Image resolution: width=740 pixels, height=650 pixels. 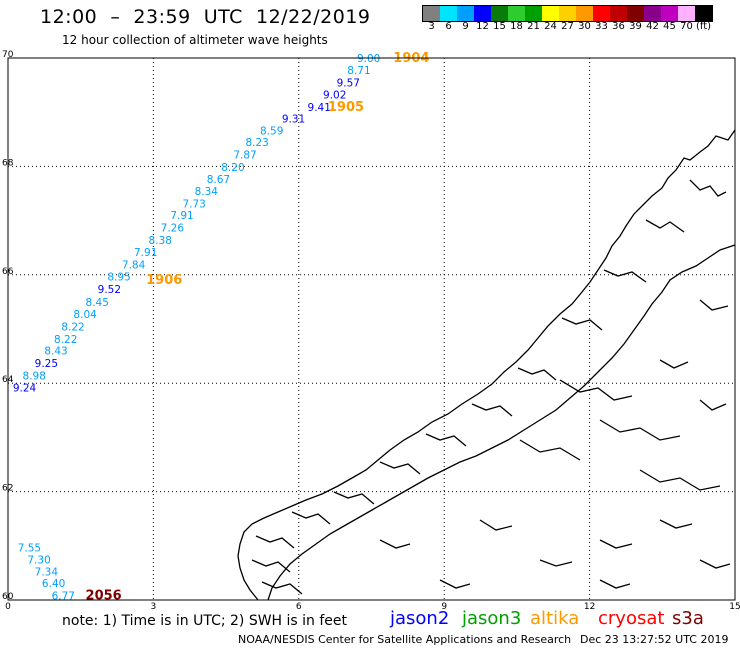 What do you see at coordinates (55, 352) in the screenshot?
I see `wave-height-label: 8.43` at bounding box center [55, 352].